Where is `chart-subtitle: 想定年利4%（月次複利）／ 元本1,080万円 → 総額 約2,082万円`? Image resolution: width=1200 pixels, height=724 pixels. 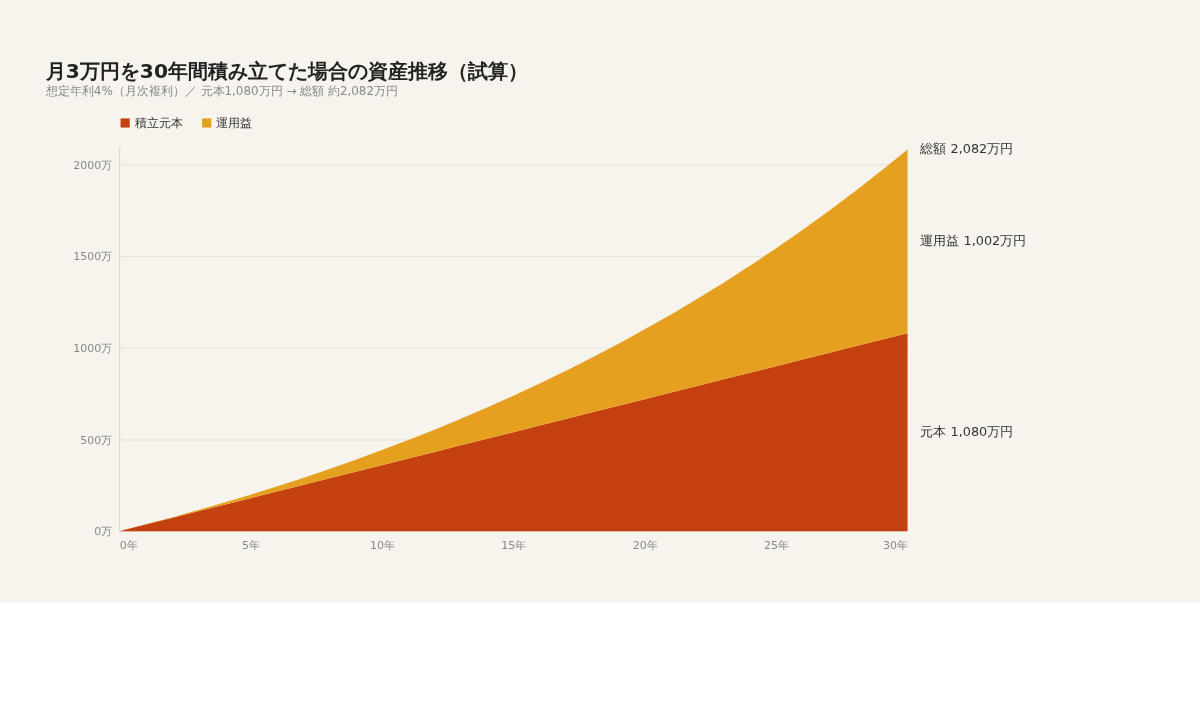 chart-subtitle: 想定年利4%（月次複利）／ 元本1,080万円 → 総額 約2,082万円 is located at coordinates (221, 90).